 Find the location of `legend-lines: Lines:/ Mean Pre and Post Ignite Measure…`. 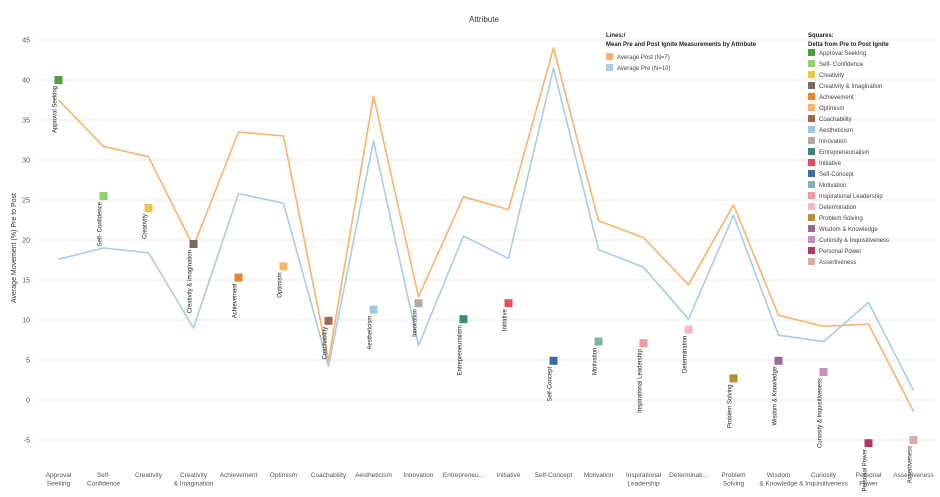

legend-lines: Lines:/ Mean Pre and Post Ignite Measure… is located at coordinates (681, 52).